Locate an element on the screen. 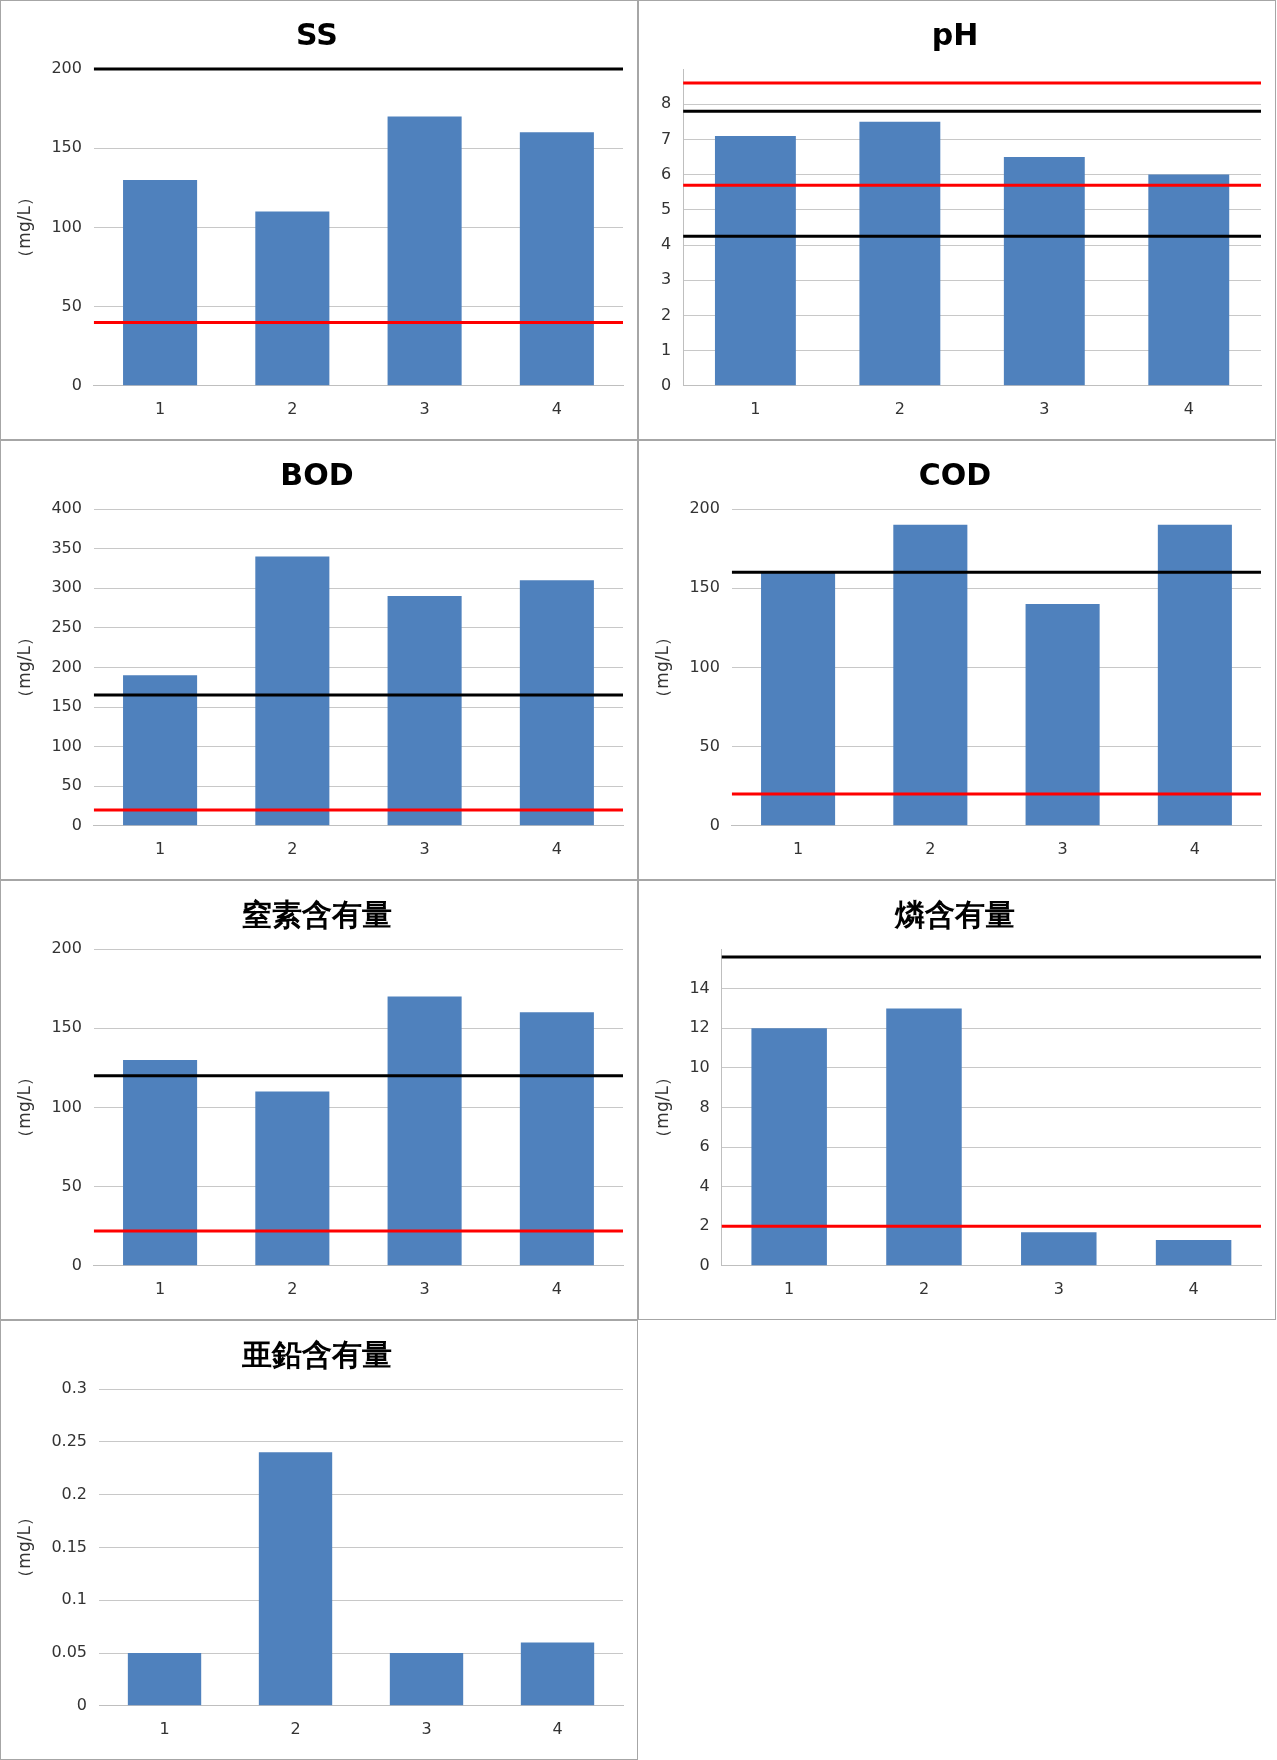 The height and width of the screenshot is (1760, 1277). y-tick-label: 300 is located at coordinates (66, 587).